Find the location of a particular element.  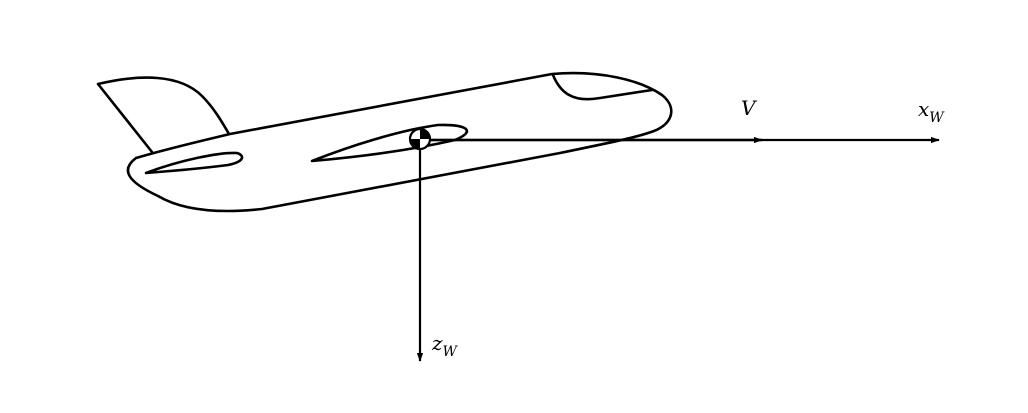

z-axis-label-subscript: W is located at coordinates (451, 352).